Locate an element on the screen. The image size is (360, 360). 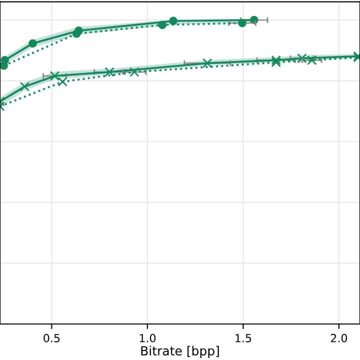
x-tick-label: 2.0 is located at coordinates (339, 338).